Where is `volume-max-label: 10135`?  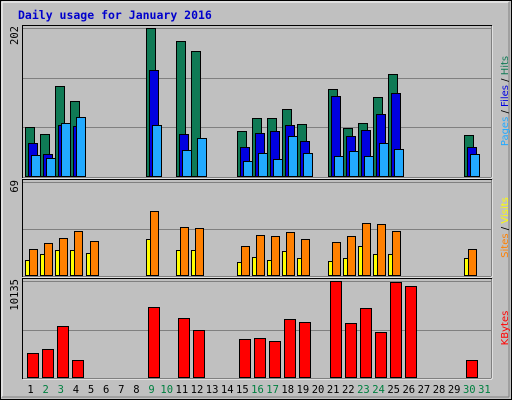 volume-max-label: 10135 is located at coordinates (15, 295).